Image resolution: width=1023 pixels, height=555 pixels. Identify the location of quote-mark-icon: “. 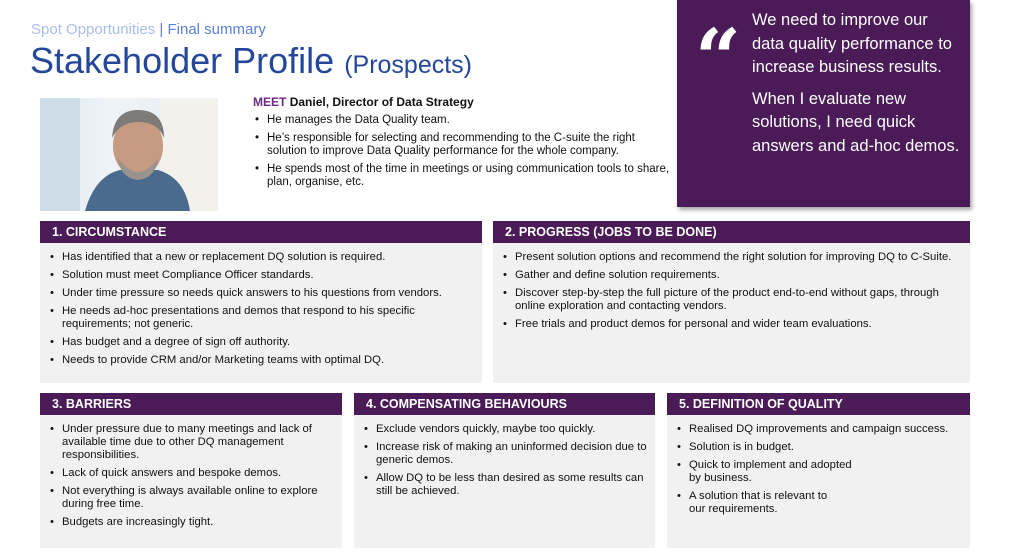
(718, 58).